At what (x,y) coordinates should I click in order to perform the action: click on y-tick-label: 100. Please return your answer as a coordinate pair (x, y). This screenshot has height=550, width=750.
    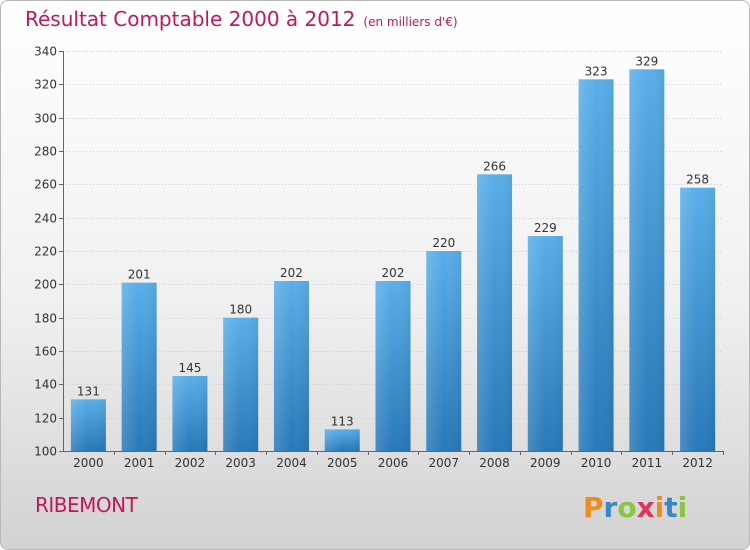
    Looking at the image, I should click on (45, 452).